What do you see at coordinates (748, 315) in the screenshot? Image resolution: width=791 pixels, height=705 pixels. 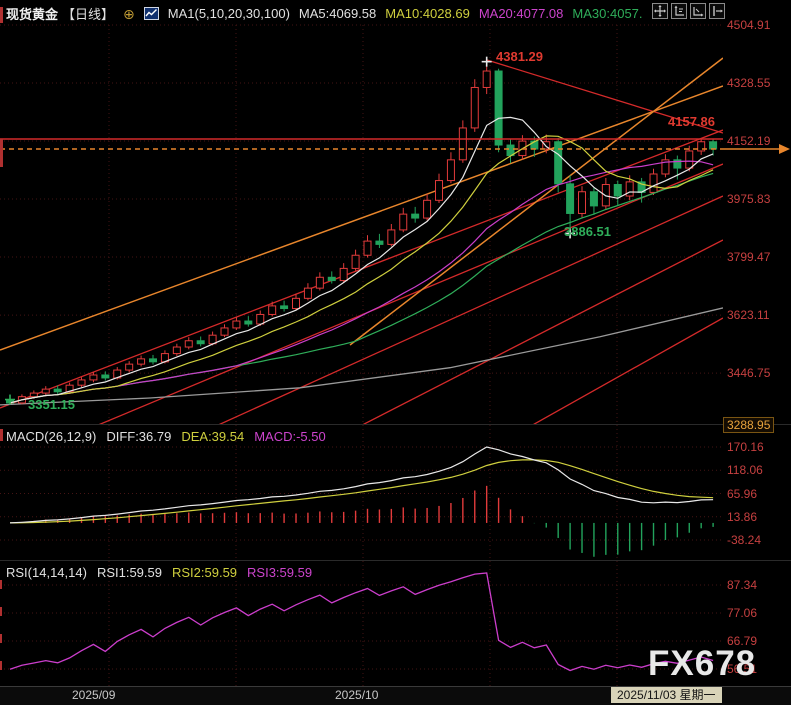 I see `axis-label: 3623.11` at bounding box center [748, 315].